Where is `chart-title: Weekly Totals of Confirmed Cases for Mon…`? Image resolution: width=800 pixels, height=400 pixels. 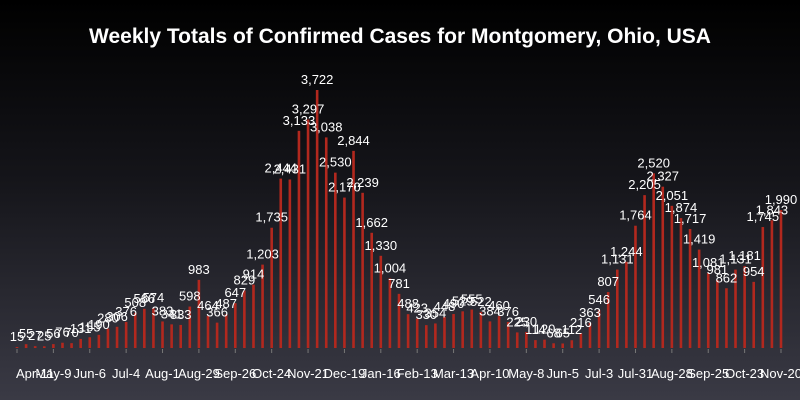 chart-title: Weekly Totals of Confirmed Cases for Mon… is located at coordinates (400, 36).